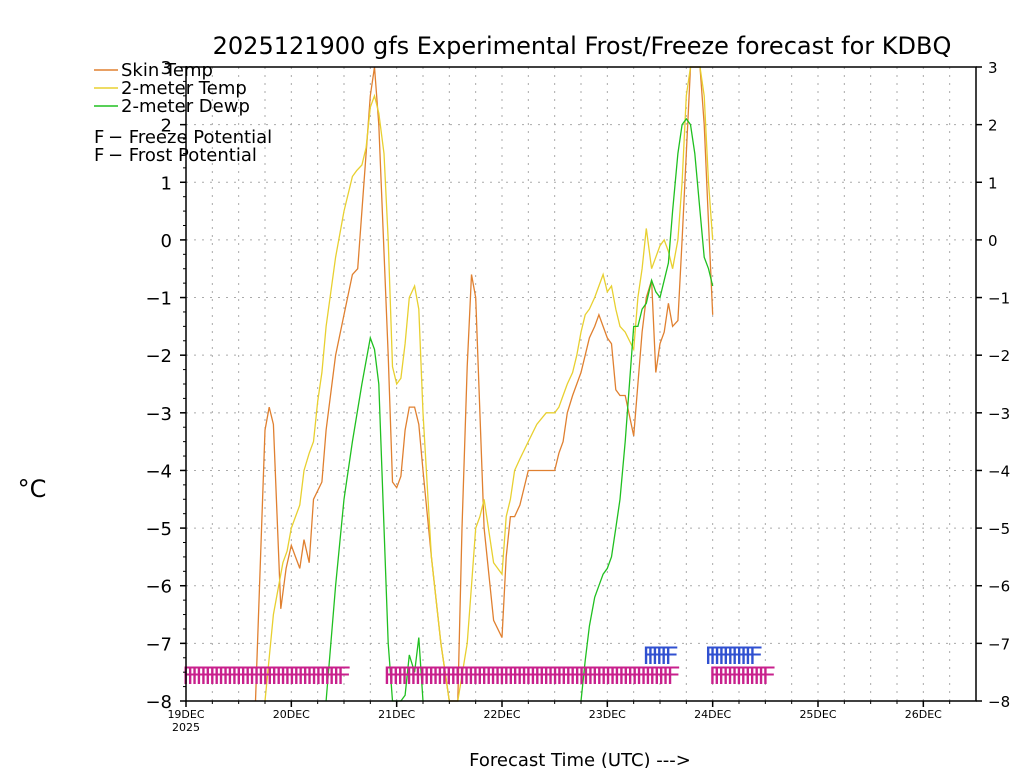 Image resolution: width=1024 pixels, height=768 pixels. Describe the element at coordinates (993, 68) in the screenshot. I see `y-tick-label-right: 3` at that location.